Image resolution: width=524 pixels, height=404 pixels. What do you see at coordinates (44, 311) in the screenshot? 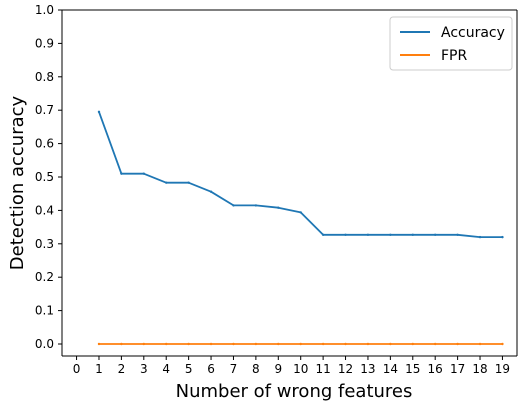
I see `y-tick-label: 0.1` at bounding box center [44, 311].